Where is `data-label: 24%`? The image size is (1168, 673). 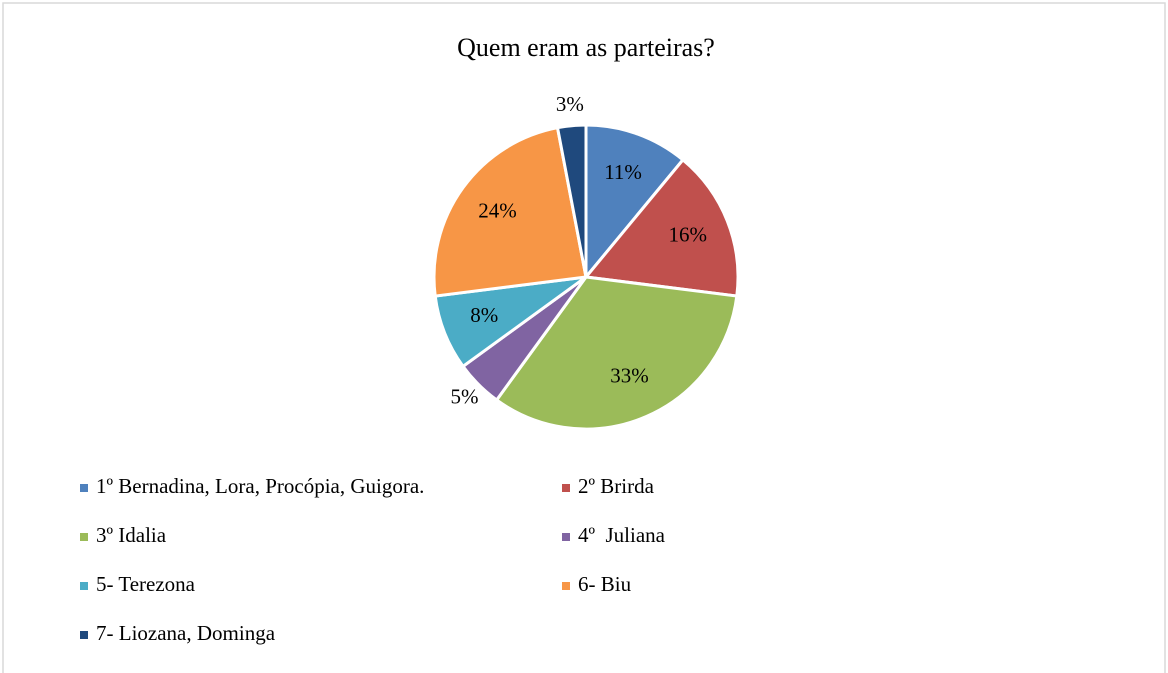
data-label: 24% is located at coordinates (497, 210).